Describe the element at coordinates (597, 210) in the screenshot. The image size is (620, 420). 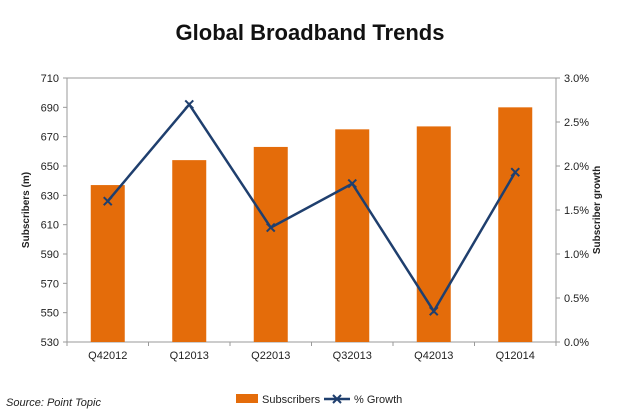
I see `right-axis-title: Subscriber growth` at that location.